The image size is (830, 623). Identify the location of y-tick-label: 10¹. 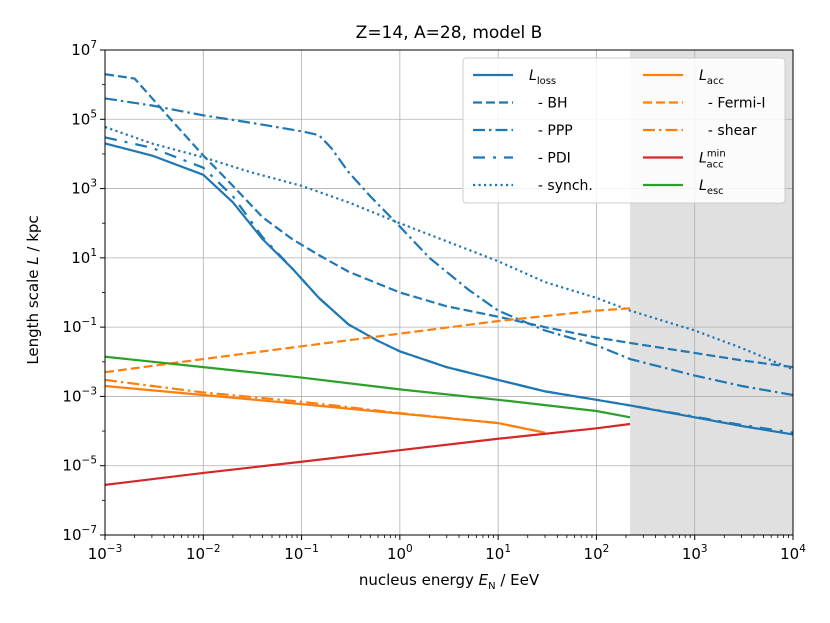
(84, 257).